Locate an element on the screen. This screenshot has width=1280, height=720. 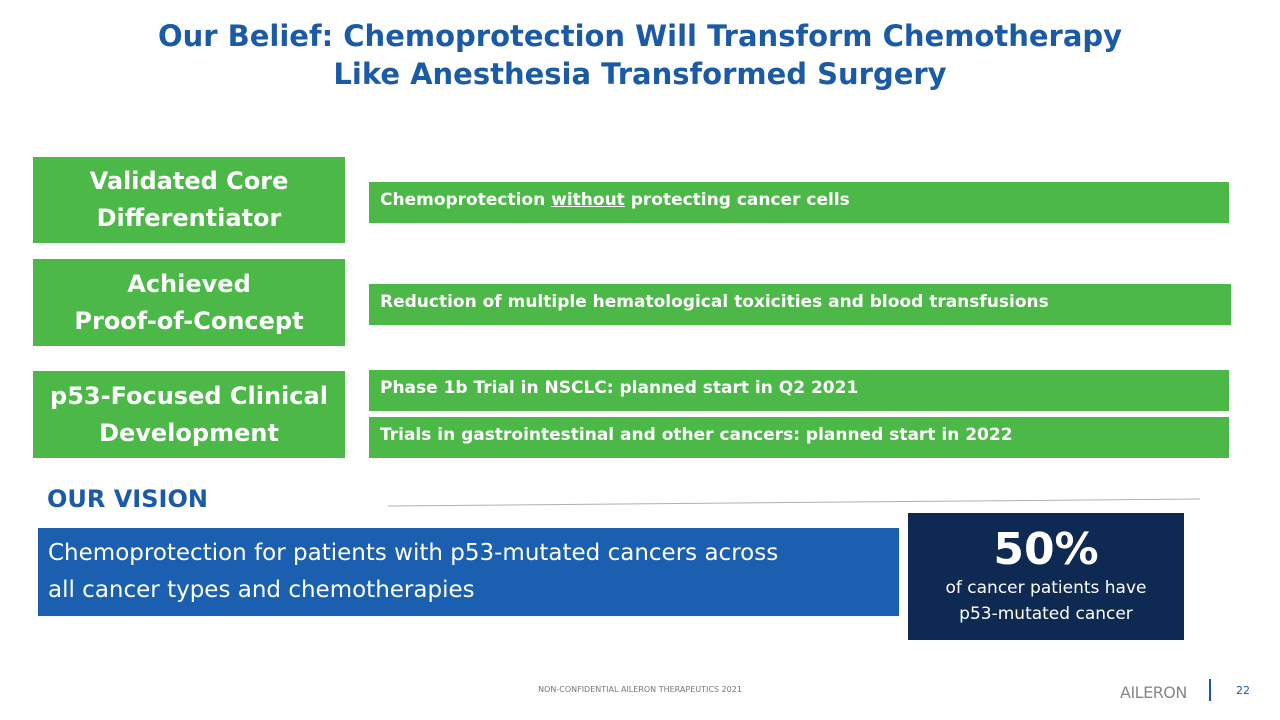
row-label: Achieved Proof-of-Concept is located at coordinates (189, 302).